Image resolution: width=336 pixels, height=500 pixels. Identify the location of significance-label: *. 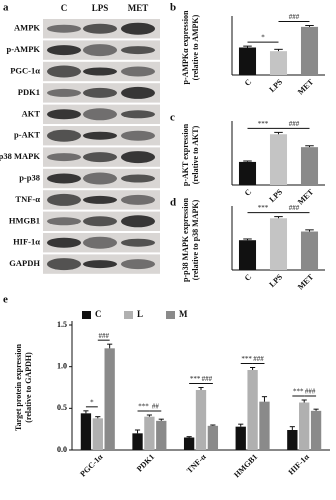
(263, 38).